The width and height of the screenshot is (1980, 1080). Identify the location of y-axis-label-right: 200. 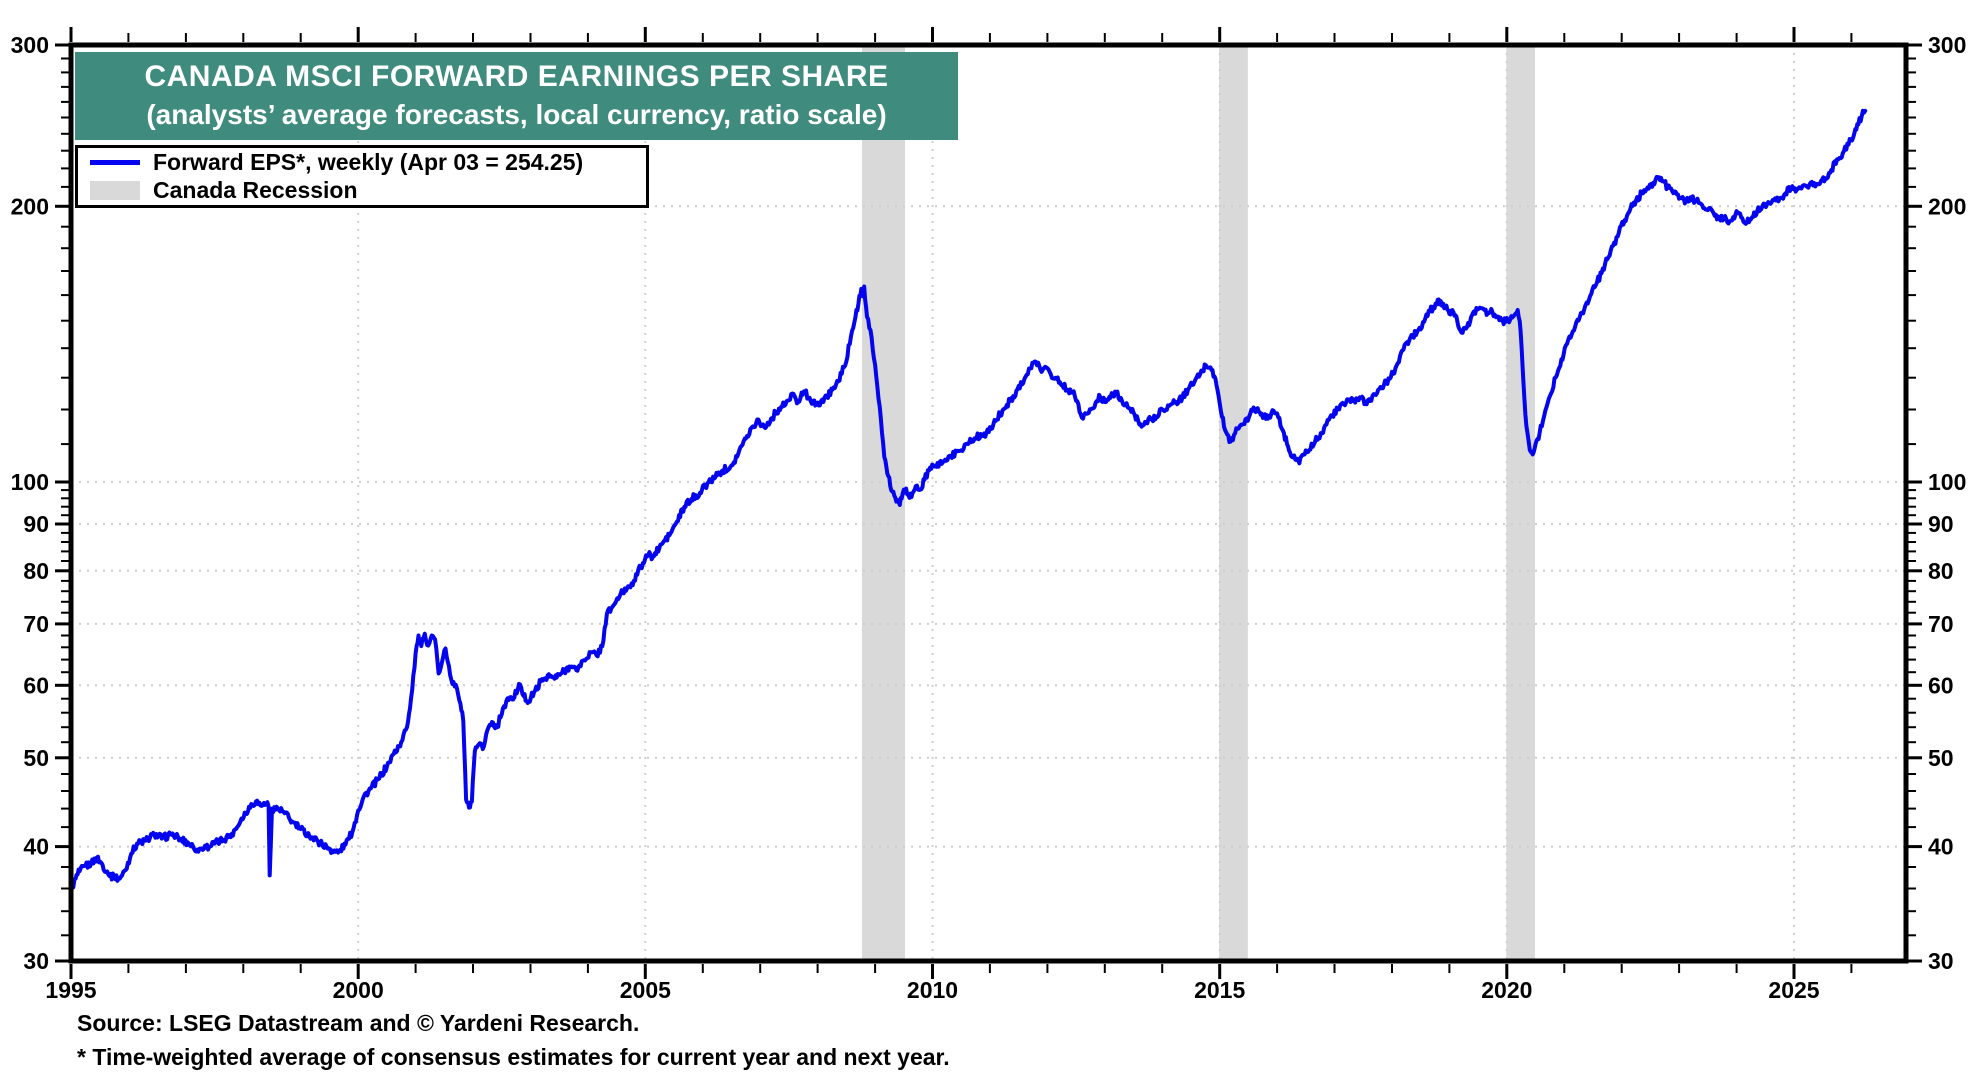
(1947, 206).